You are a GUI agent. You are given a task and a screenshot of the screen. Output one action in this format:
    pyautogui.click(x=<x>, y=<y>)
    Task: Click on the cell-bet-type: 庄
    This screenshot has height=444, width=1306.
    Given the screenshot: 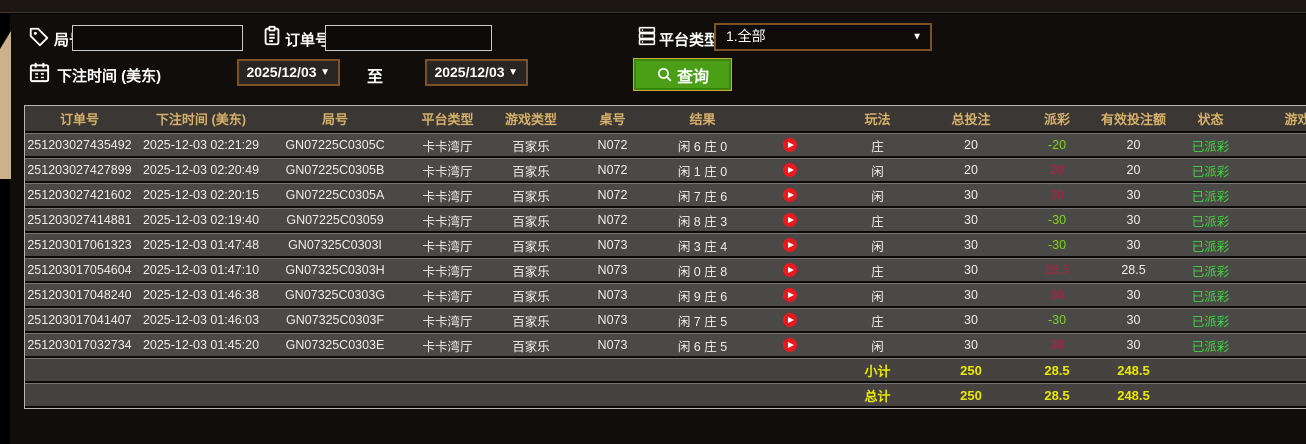 What is the action you would take?
    pyautogui.click(x=877, y=145)
    